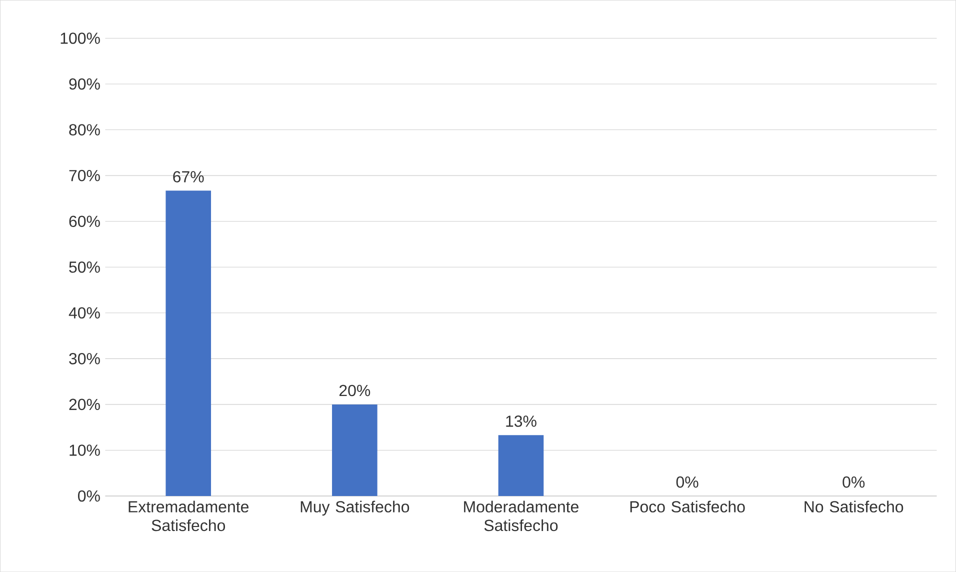 The image size is (956, 572). I want to click on y-tick-label: 90%, so click(84, 84).